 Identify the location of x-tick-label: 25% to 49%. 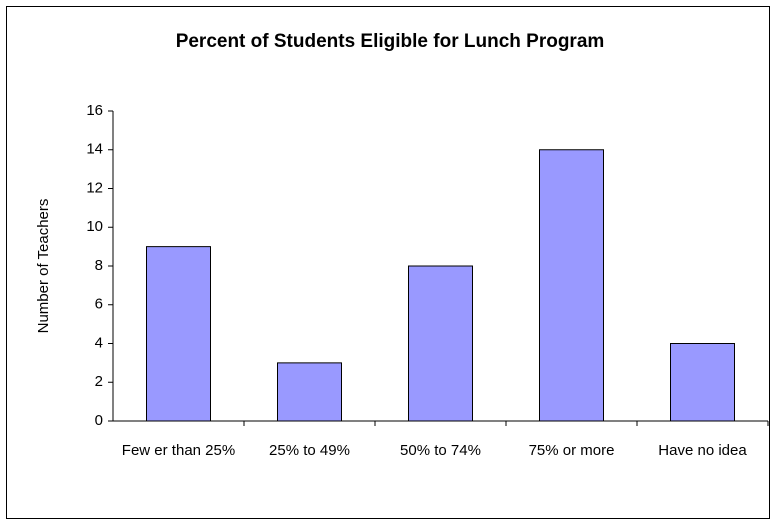
(309, 450).